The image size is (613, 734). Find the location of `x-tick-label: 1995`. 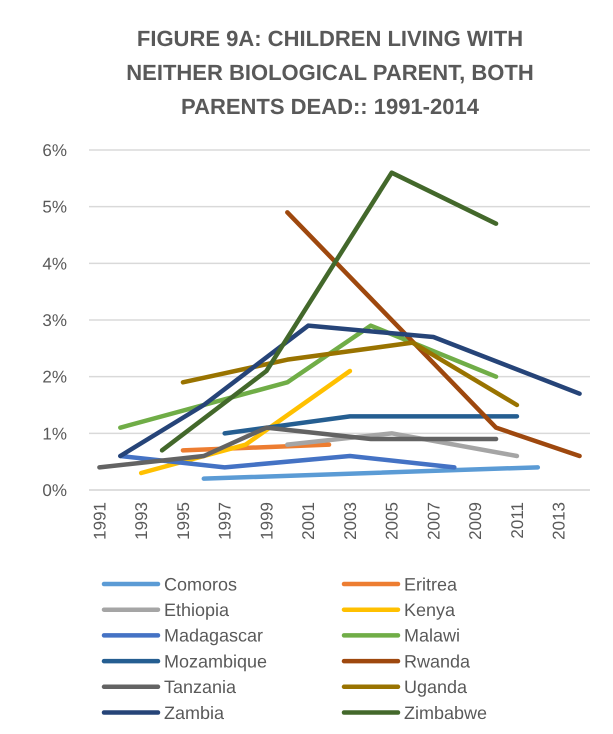

x-tick-label: 1995 is located at coordinates (183, 521).